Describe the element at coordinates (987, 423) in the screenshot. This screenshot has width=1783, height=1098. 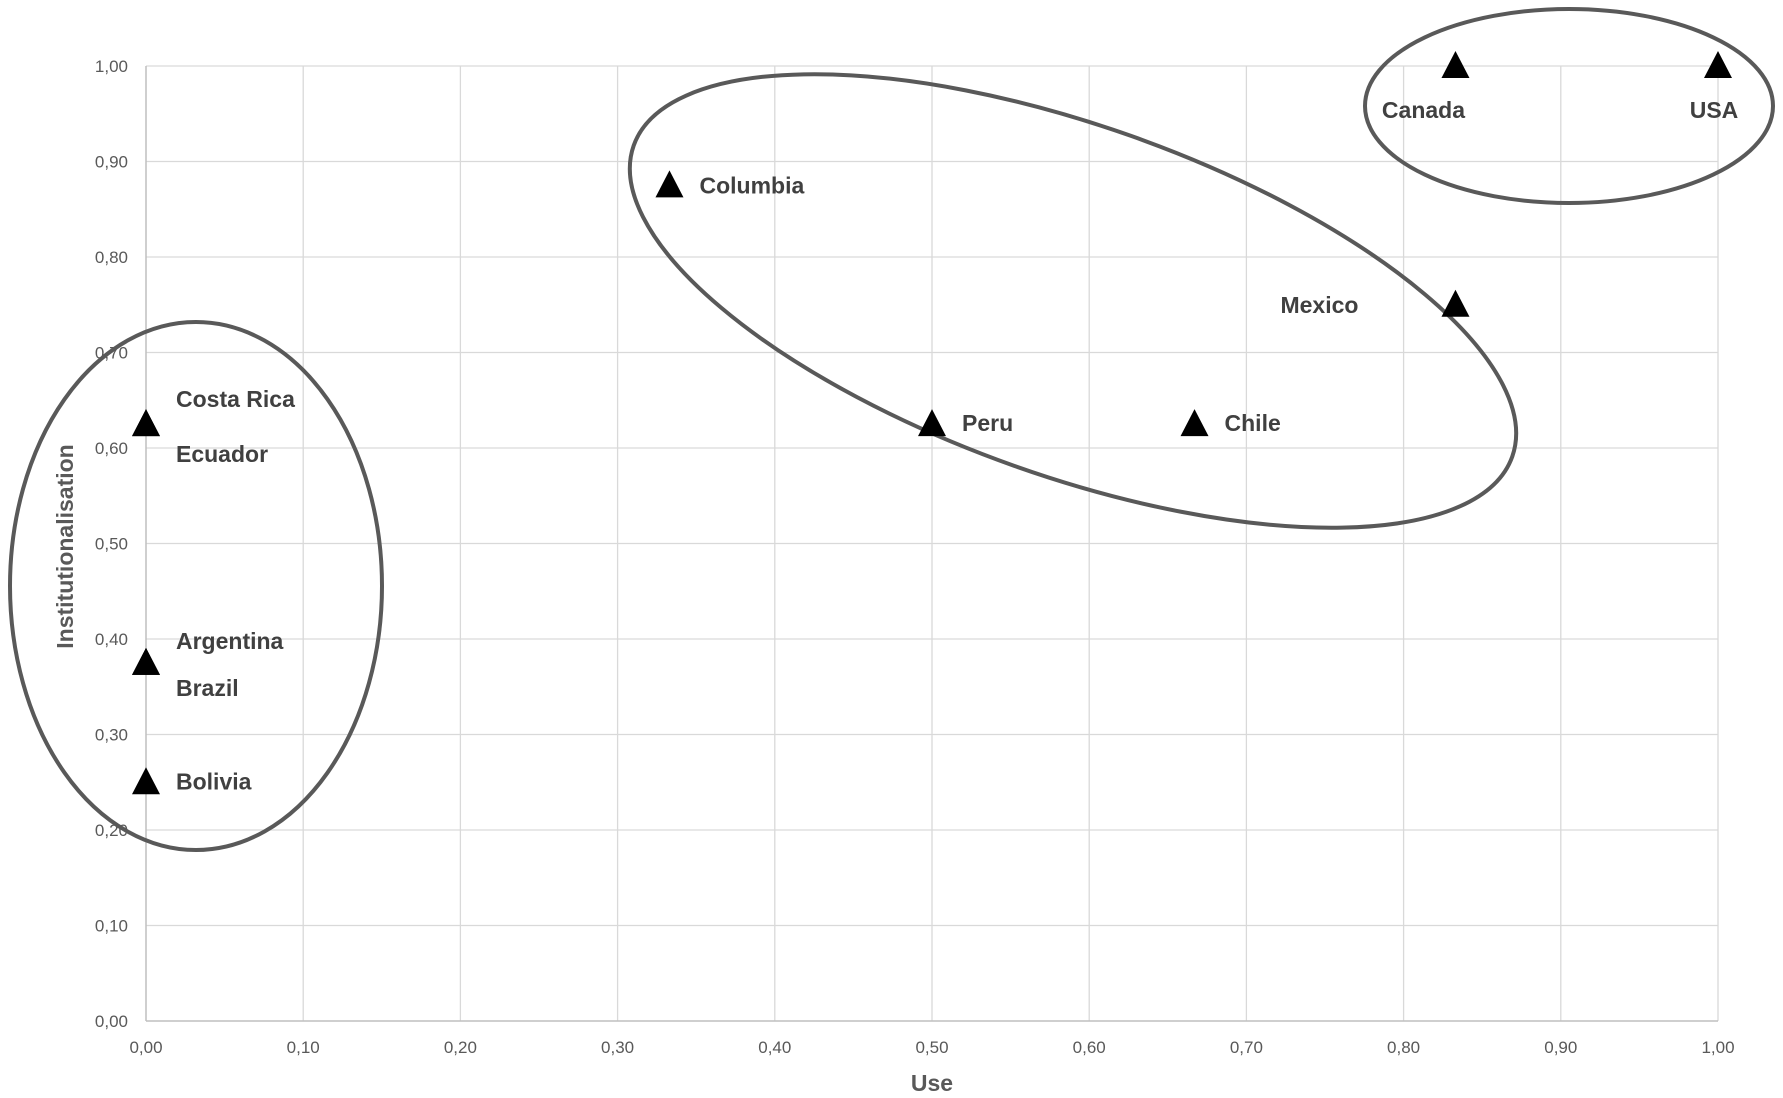
I see `data-point-label: Peru` at that location.